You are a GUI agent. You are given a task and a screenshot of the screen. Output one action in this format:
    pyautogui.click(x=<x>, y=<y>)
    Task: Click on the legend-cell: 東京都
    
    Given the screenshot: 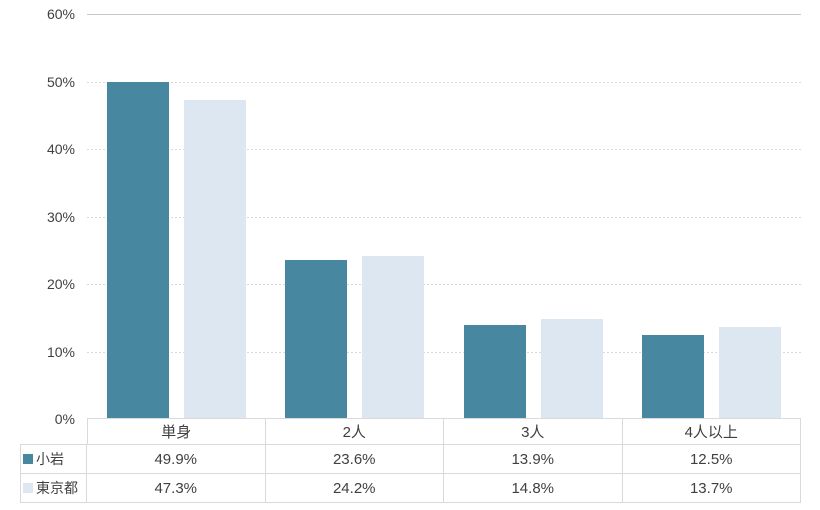 What is the action you would take?
    pyautogui.click(x=53, y=488)
    